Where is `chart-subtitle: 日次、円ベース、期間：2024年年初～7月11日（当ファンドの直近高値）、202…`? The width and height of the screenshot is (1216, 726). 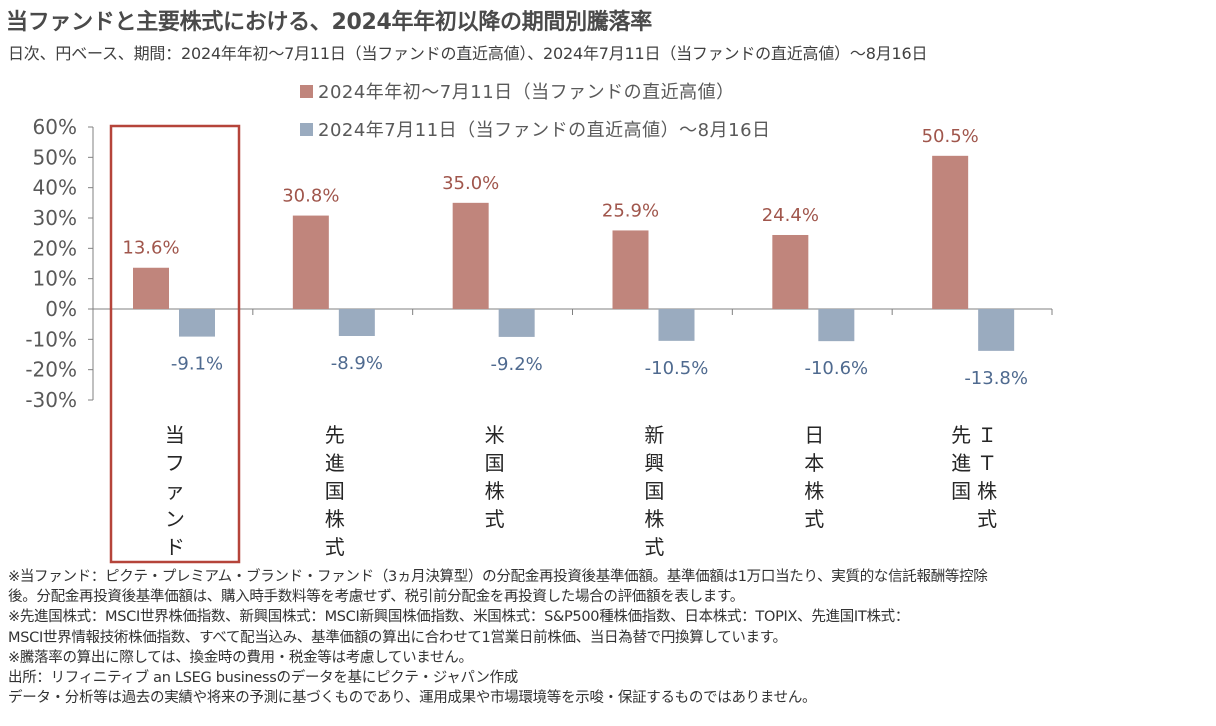 chart-subtitle: 日次、円ベース、期間：2024年年初～7月11日（当ファンドの直近高値）、202… is located at coordinates (468, 53).